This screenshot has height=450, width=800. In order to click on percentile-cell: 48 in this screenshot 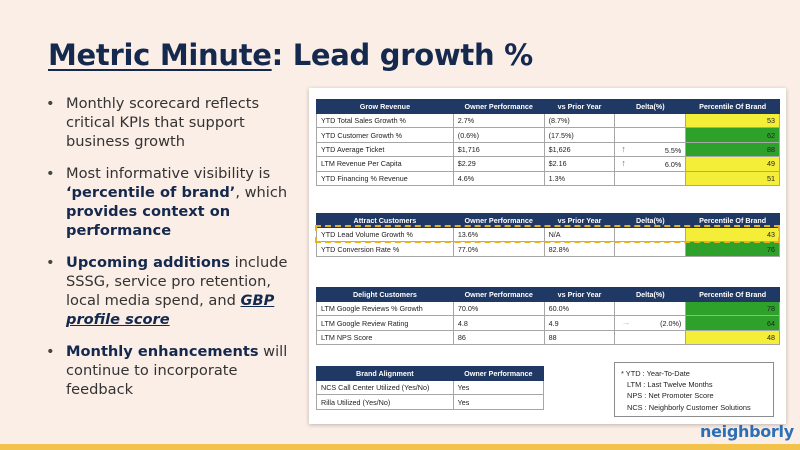, I will do `click(732, 337)`.